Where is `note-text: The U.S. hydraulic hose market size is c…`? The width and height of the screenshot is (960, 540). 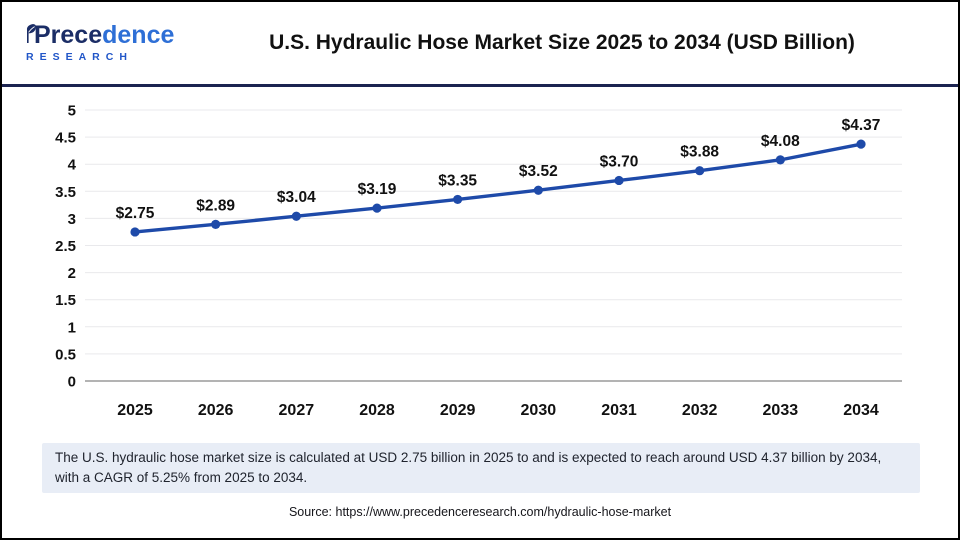
note-text: The U.S. hydraulic hose market size is c… is located at coordinates (468, 467).